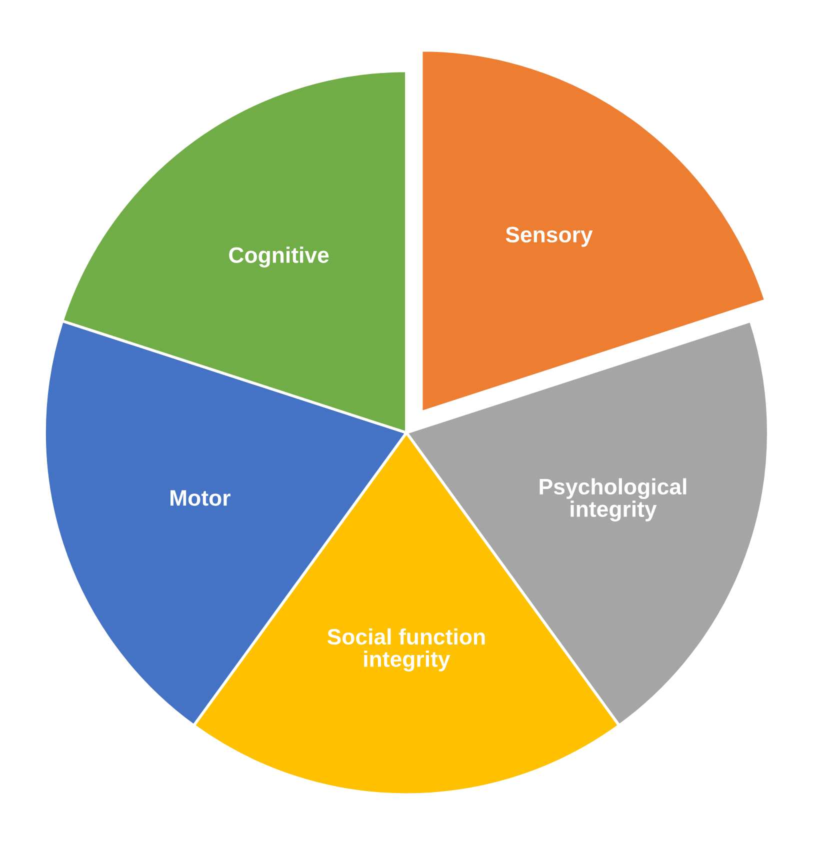 This screenshot has width=831, height=851. What do you see at coordinates (279, 257) in the screenshot?
I see `slice-label: Cognitive` at bounding box center [279, 257].